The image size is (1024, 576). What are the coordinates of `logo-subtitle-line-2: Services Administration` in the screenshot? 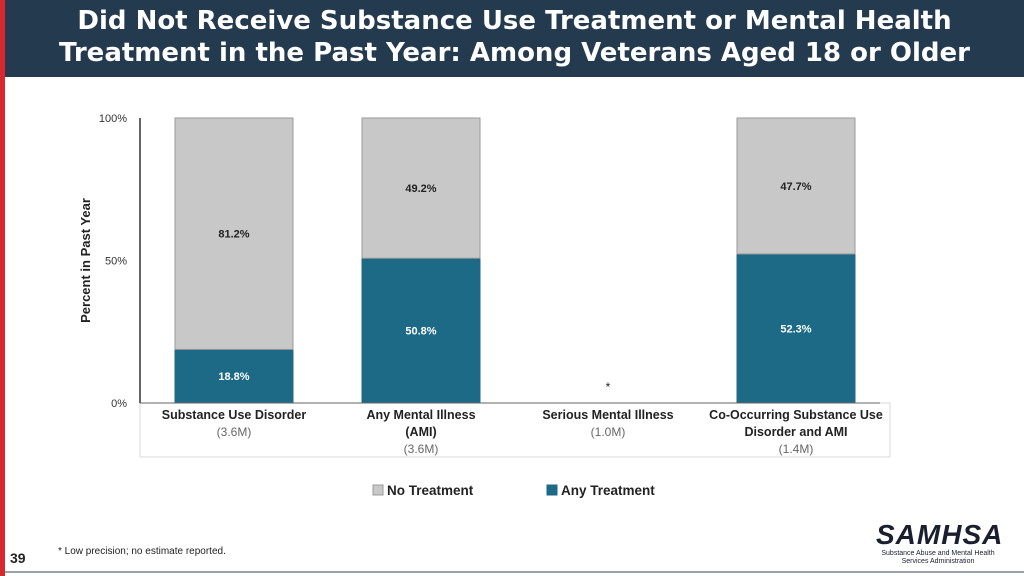 It's located at (938, 561).